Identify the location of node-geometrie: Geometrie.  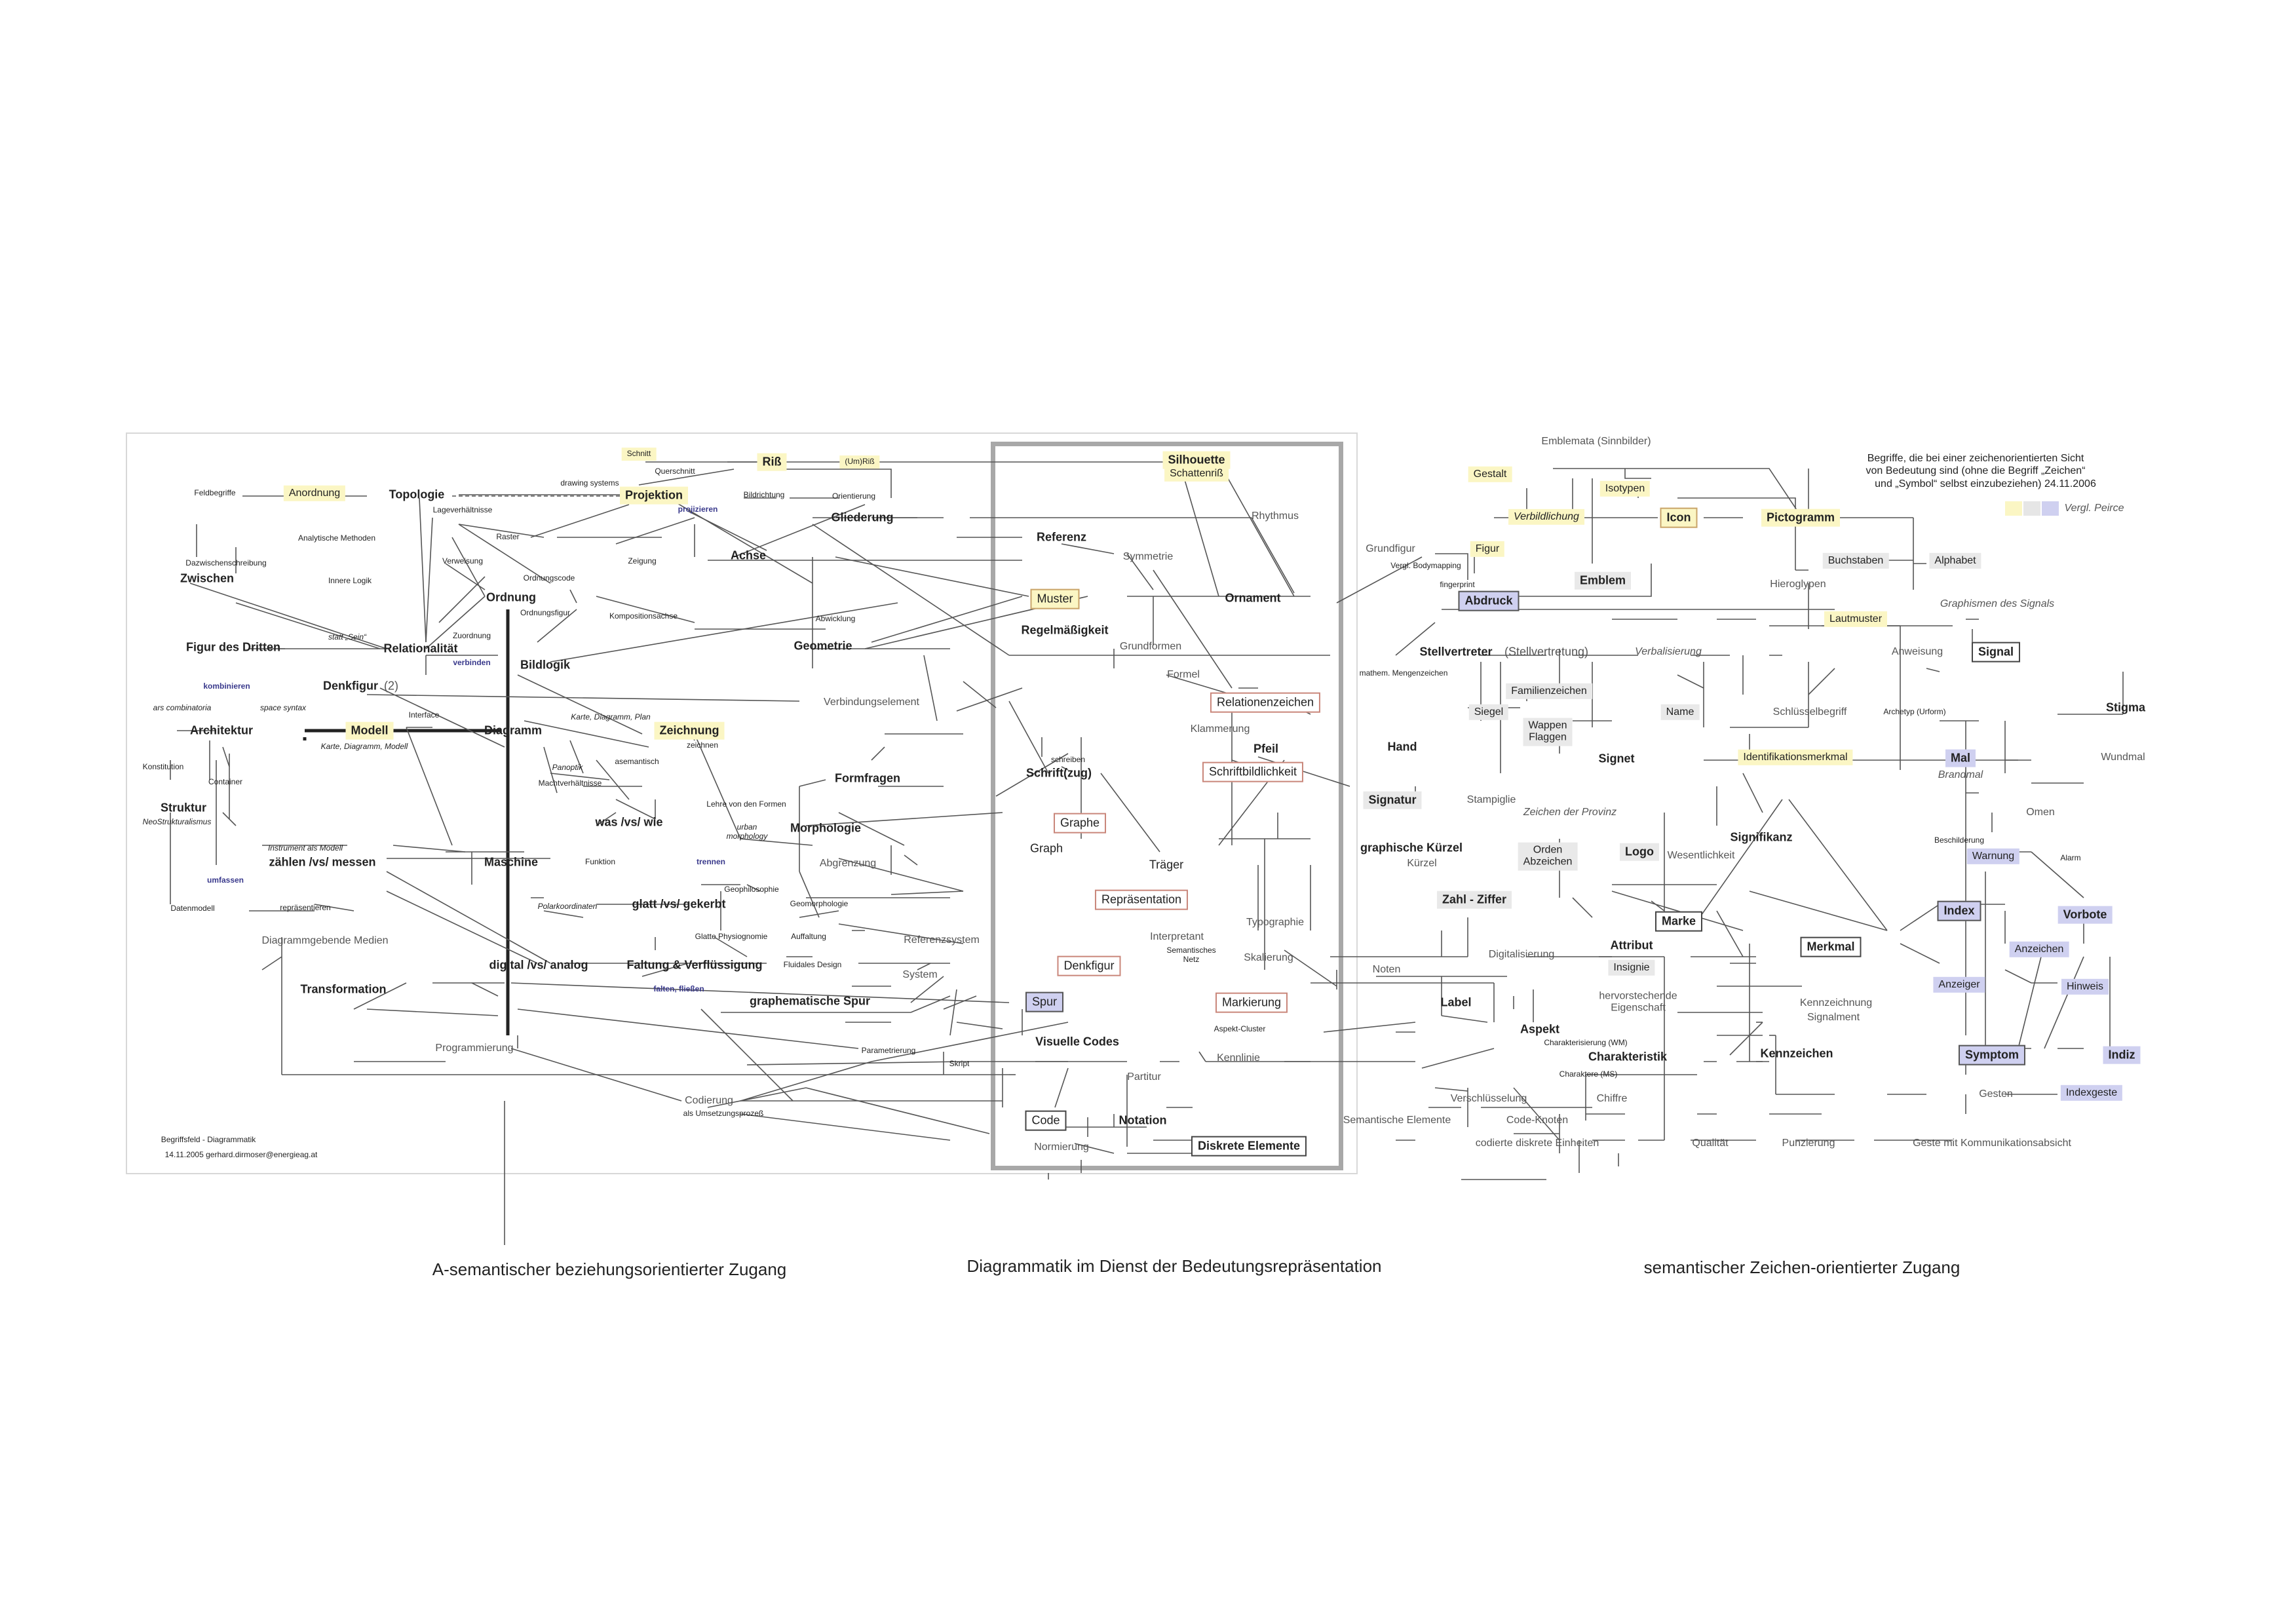
(823, 646).